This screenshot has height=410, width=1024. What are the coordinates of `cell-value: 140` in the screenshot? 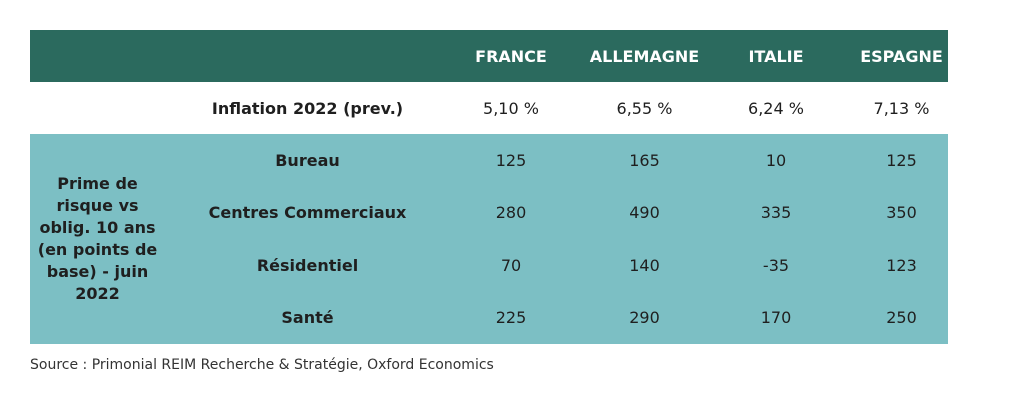 It's located at (644, 265).